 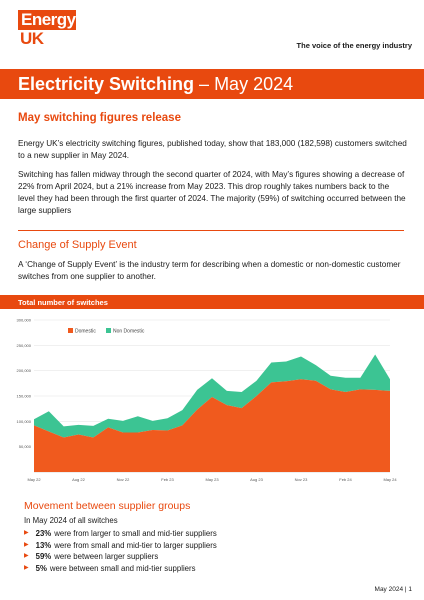 I want to click on y-tick-label: 100,000, so click(x=24, y=421).